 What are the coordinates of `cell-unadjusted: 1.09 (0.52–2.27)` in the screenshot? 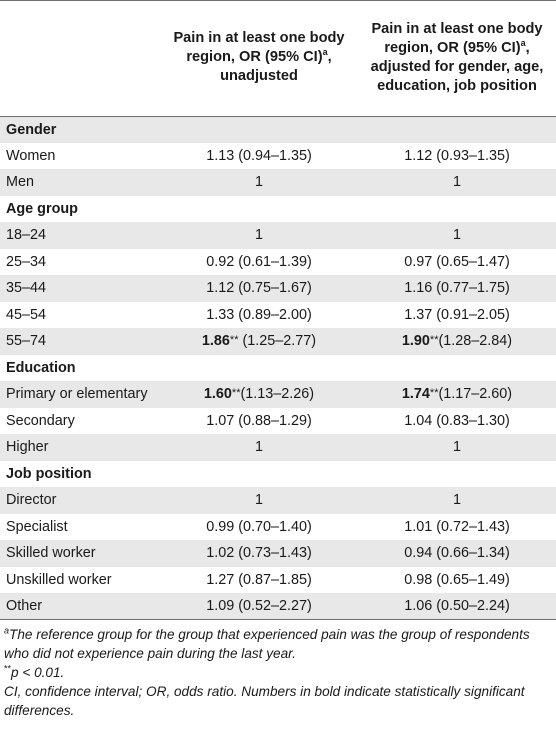 It's located at (259, 606).